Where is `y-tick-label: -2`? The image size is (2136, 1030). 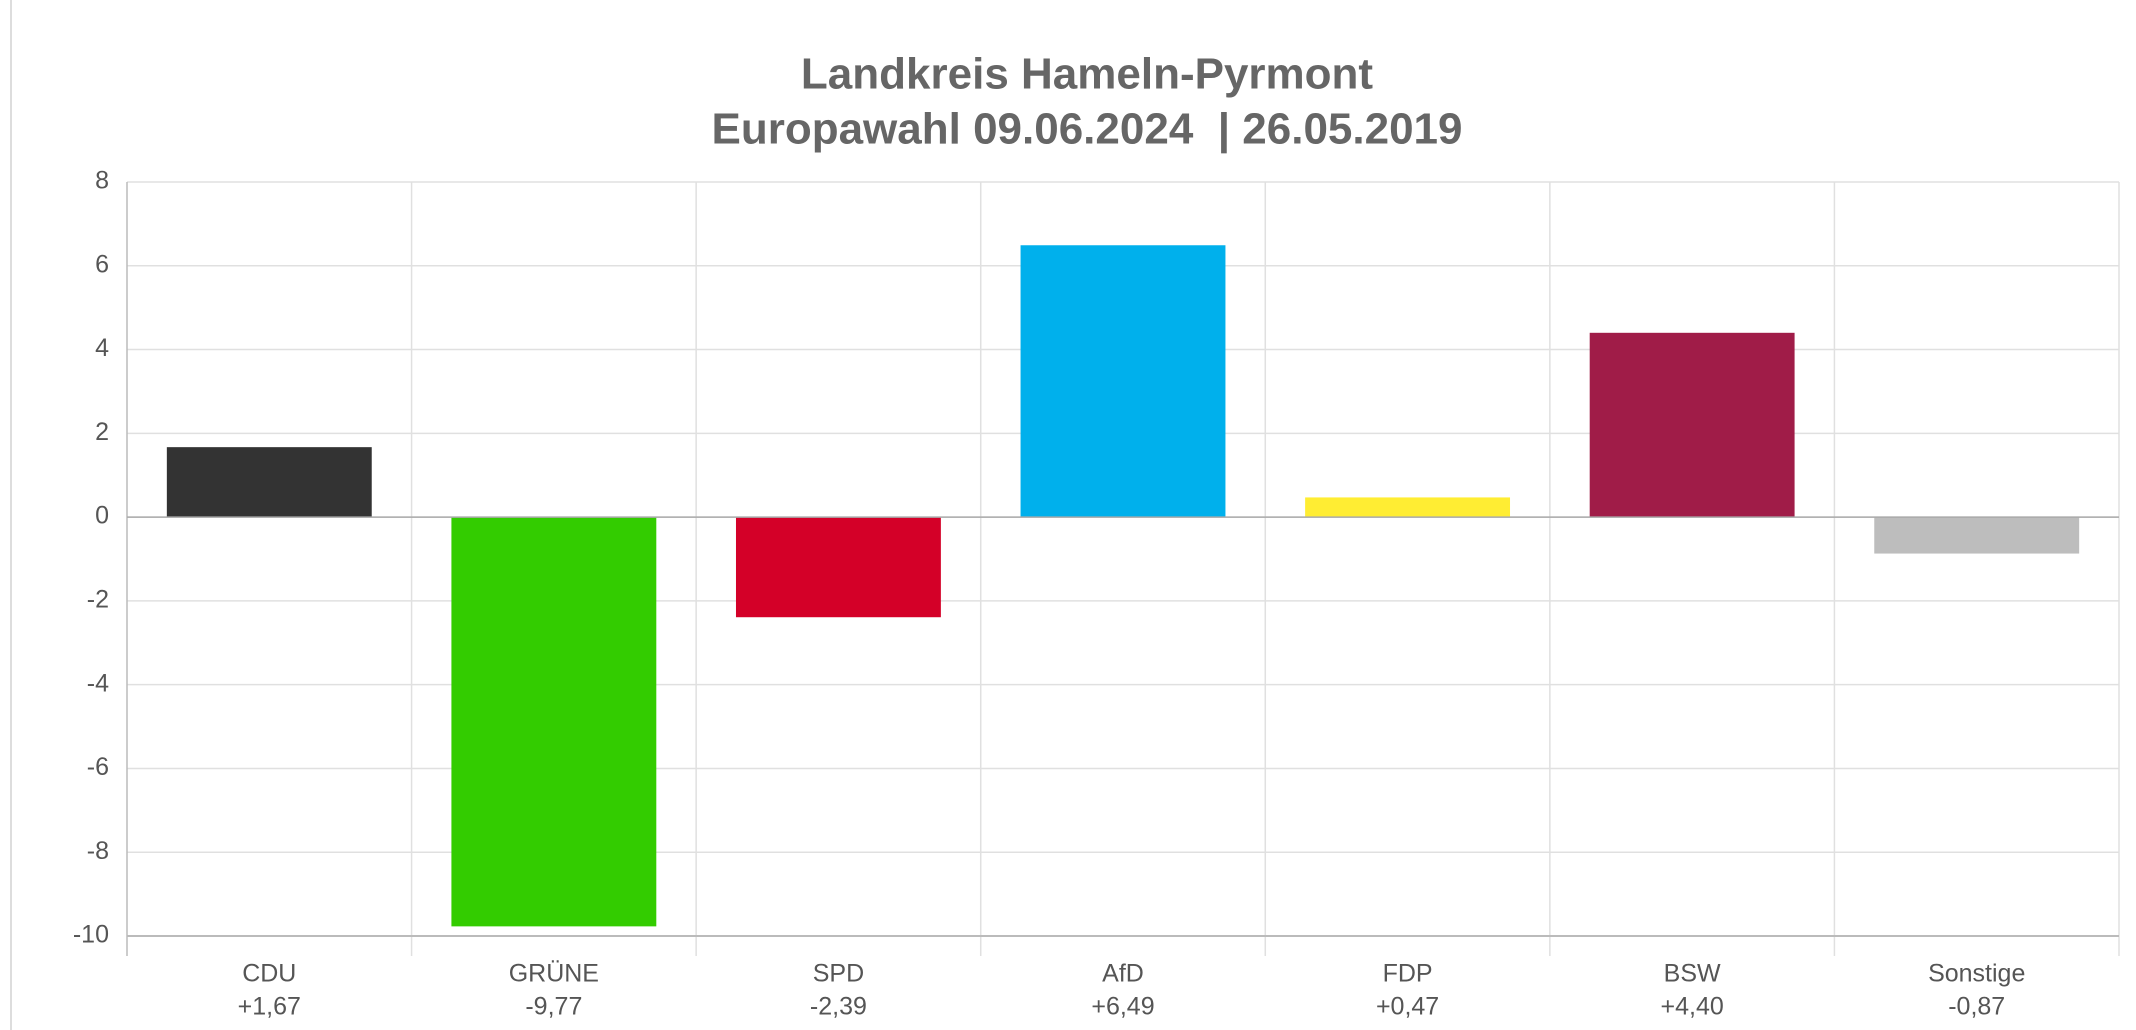
y-tick-label: -2 is located at coordinates (98, 599).